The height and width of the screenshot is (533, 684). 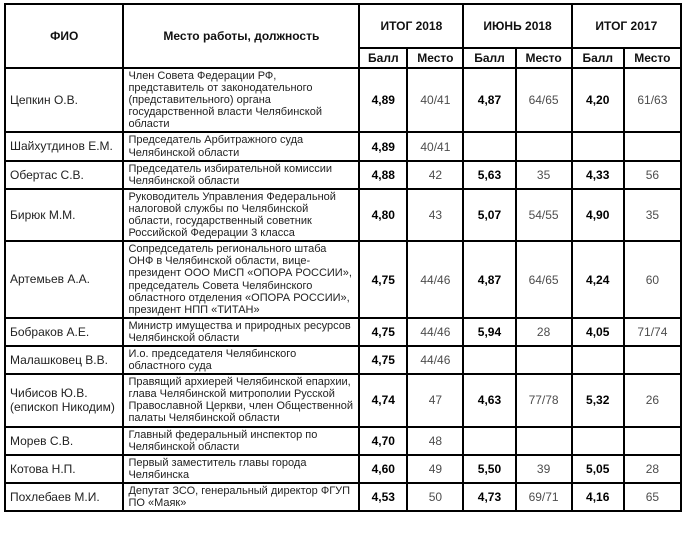 I want to click on score-cell: 4,90, so click(x=597, y=215).